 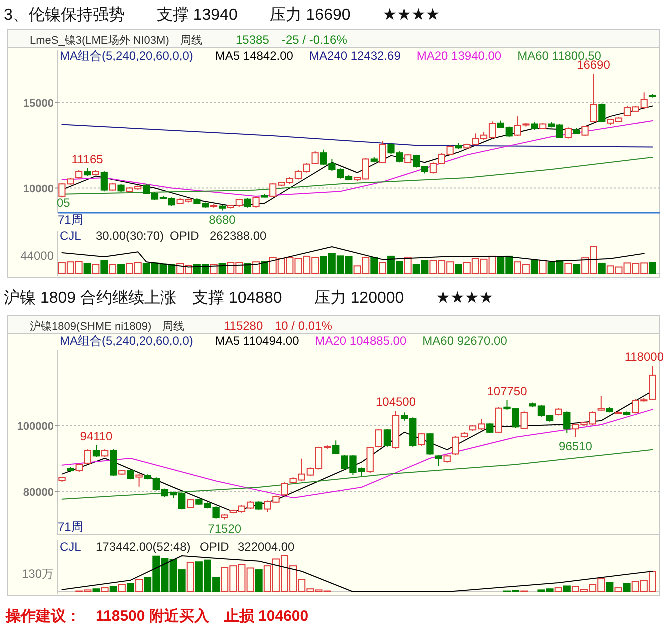 What do you see at coordinates (304, 326) in the screenshot?
I see `text: 10 / 0.01%` at bounding box center [304, 326].